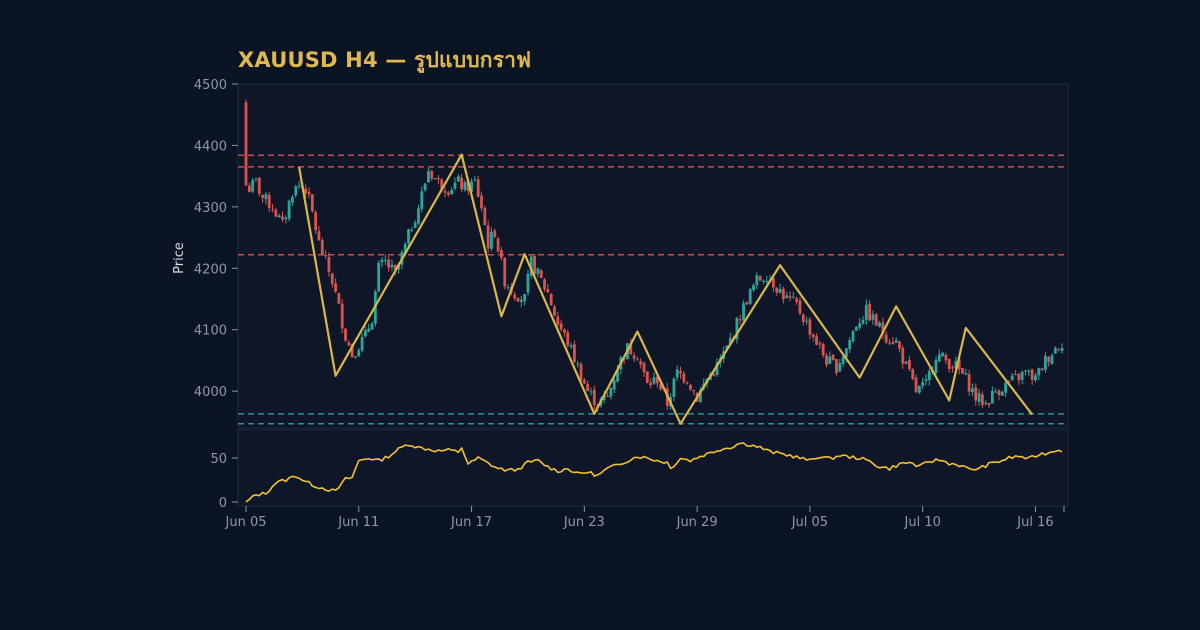 This screenshot has width=1200, height=630. What do you see at coordinates (210, 269) in the screenshot?
I see `y-tick-label: 4200` at bounding box center [210, 269].